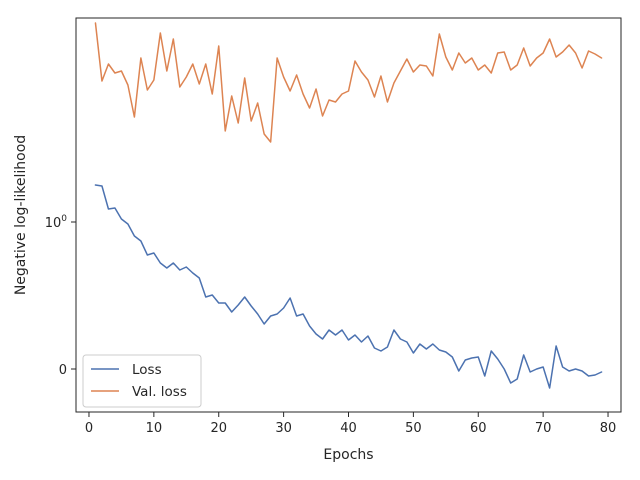 The width and height of the screenshot is (640, 480). What do you see at coordinates (218, 428) in the screenshot?
I see `x-tick-label: 20` at bounding box center [218, 428].